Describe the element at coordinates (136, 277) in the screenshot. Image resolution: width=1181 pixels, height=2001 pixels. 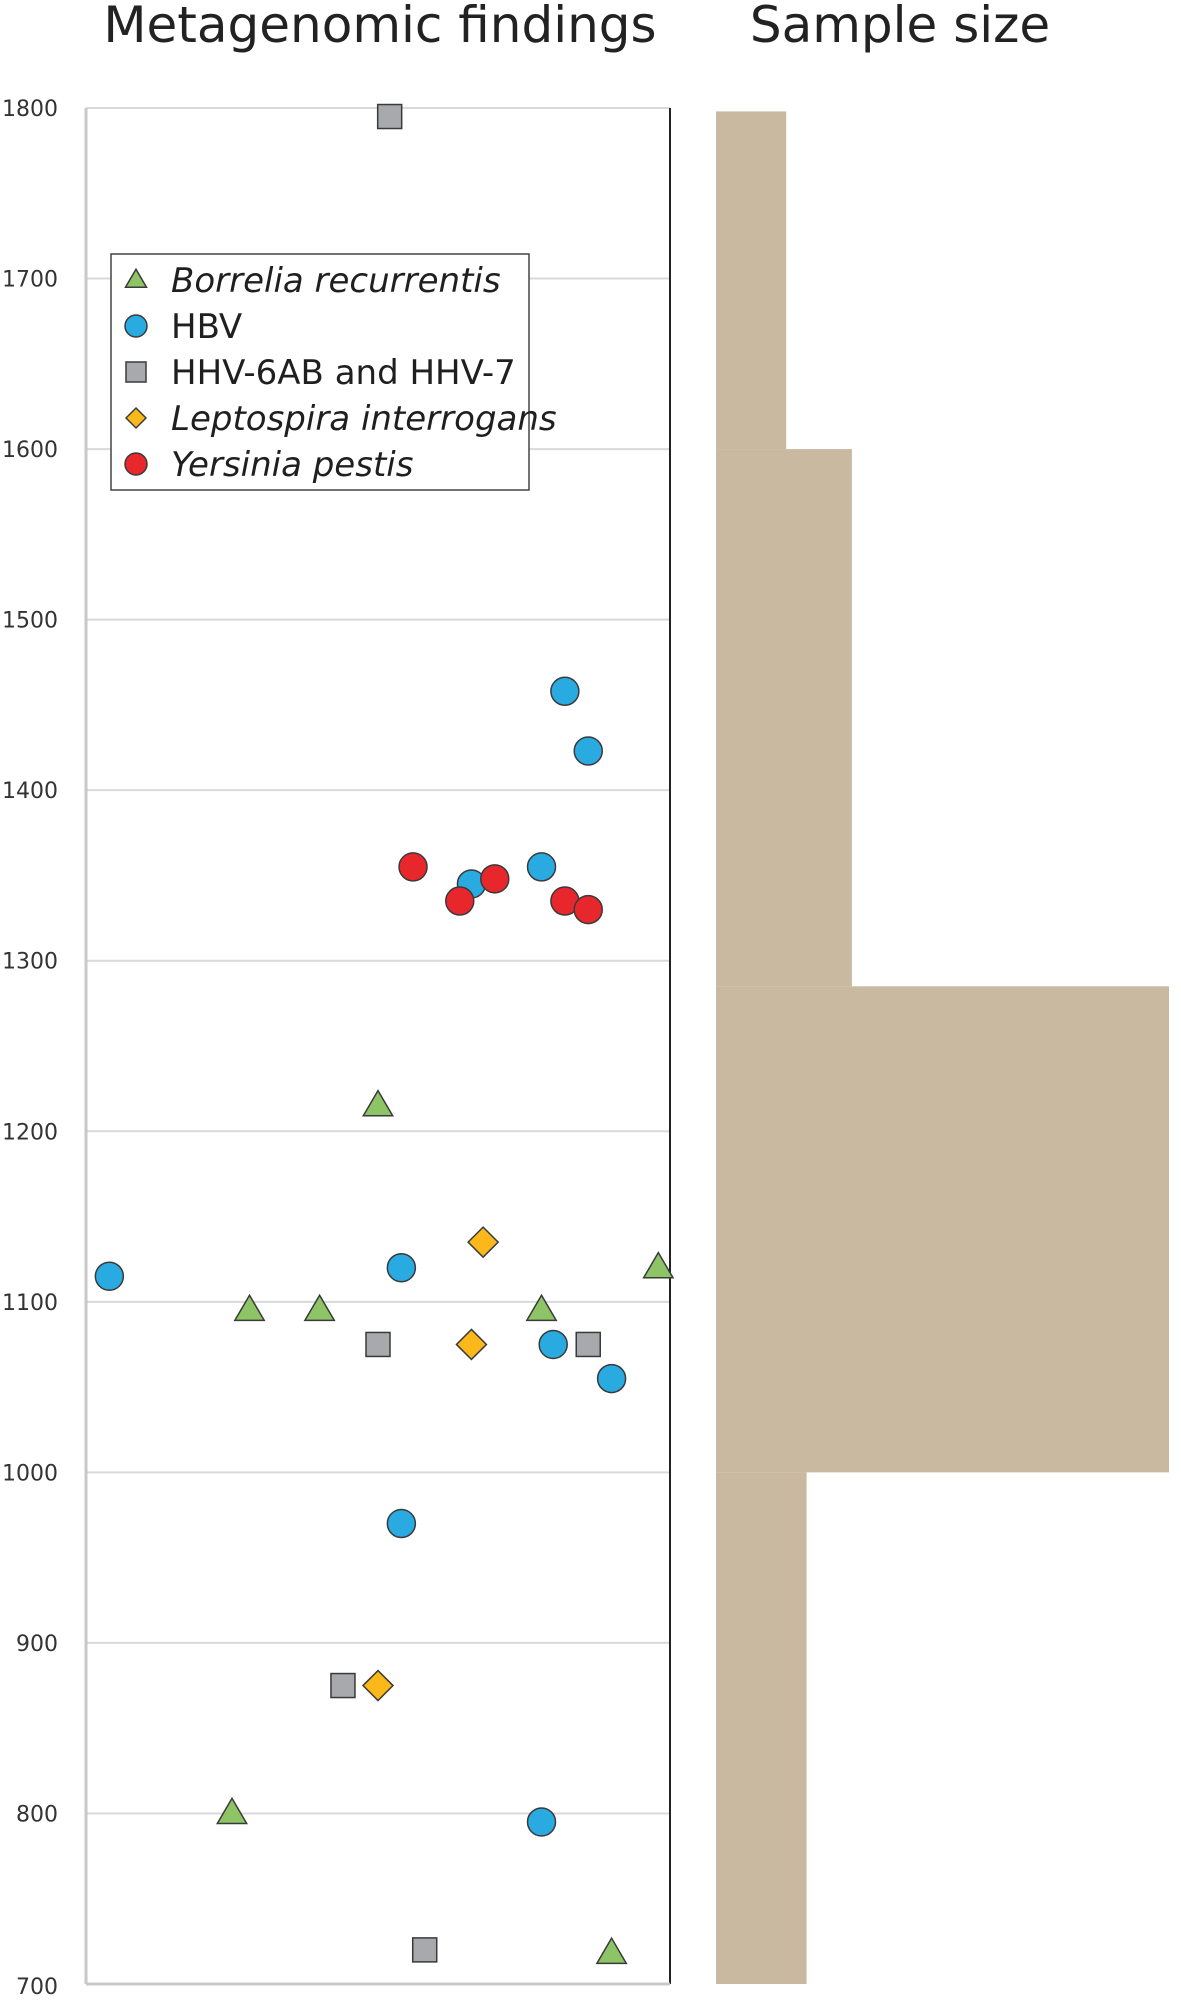
I see `legend-borrelia-recurrentis-swatch` at that location.